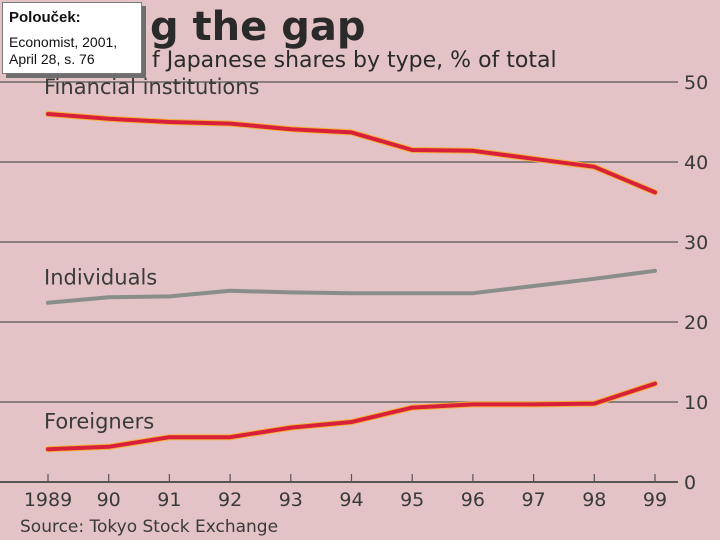 The image size is (720, 540). What do you see at coordinates (99, 421) in the screenshot?
I see `series-label: Foreigners` at bounding box center [99, 421].